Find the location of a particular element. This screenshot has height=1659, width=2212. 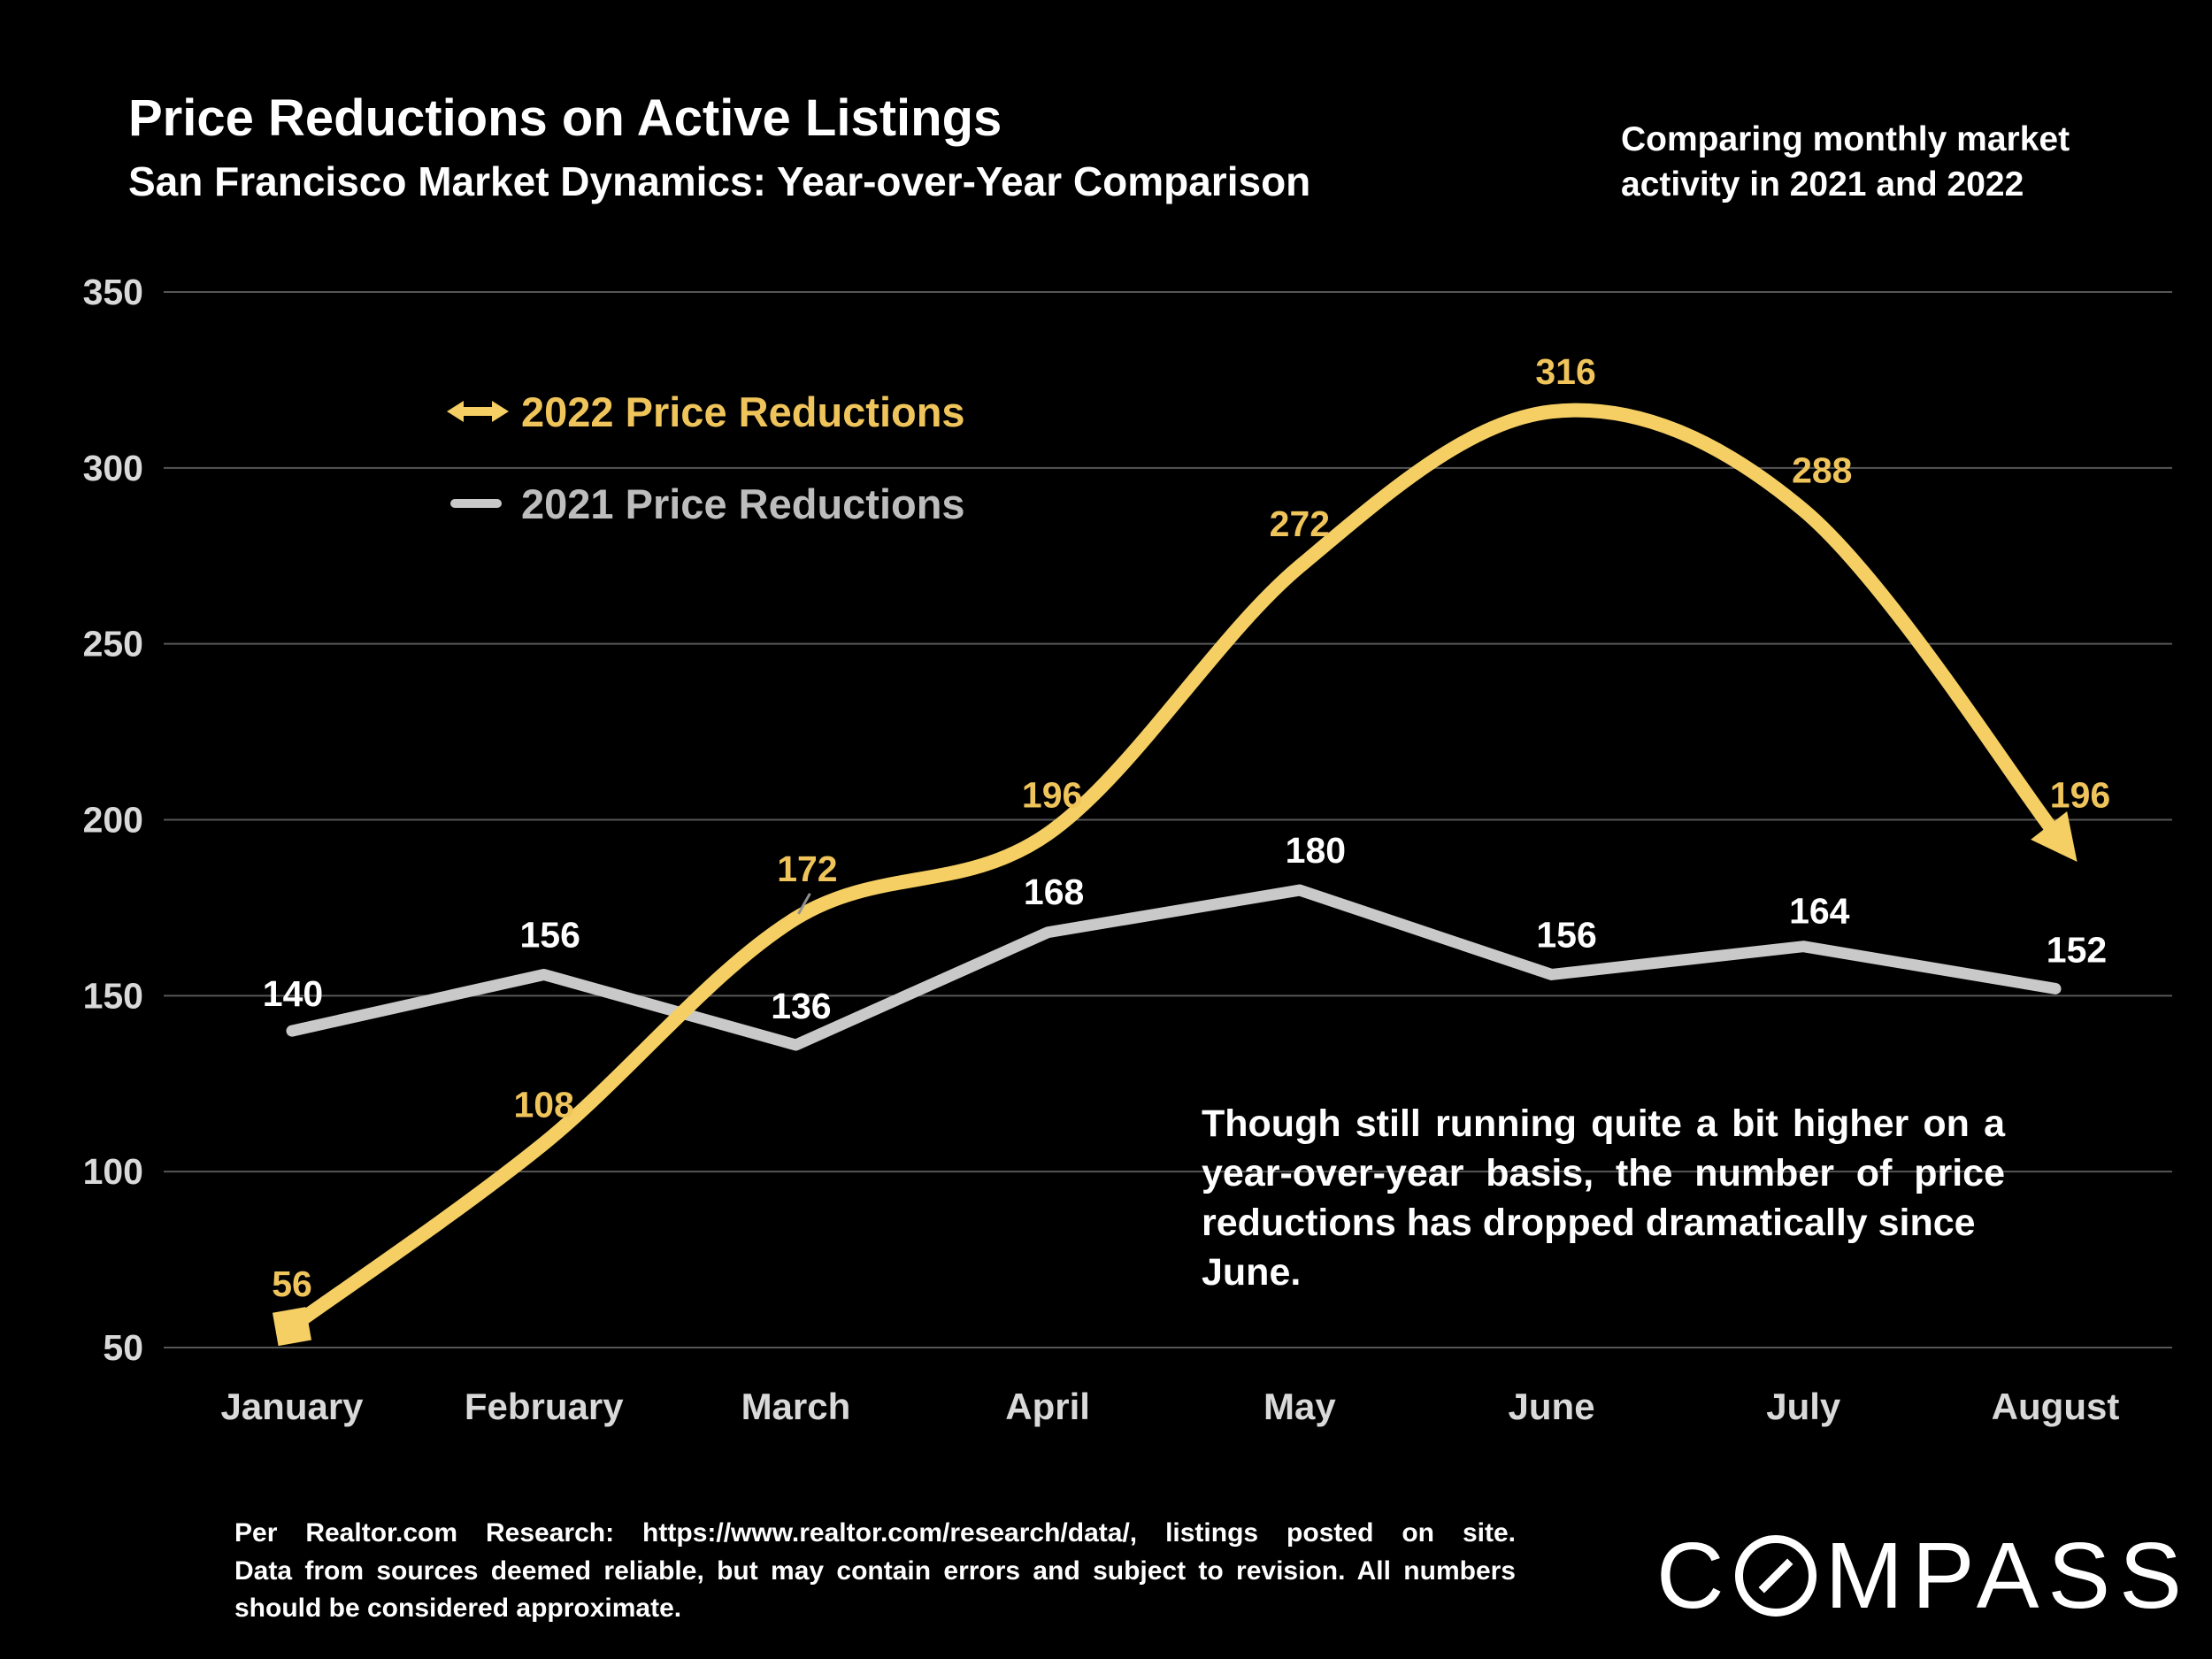

data-label-2021: 140 is located at coordinates (293, 994).